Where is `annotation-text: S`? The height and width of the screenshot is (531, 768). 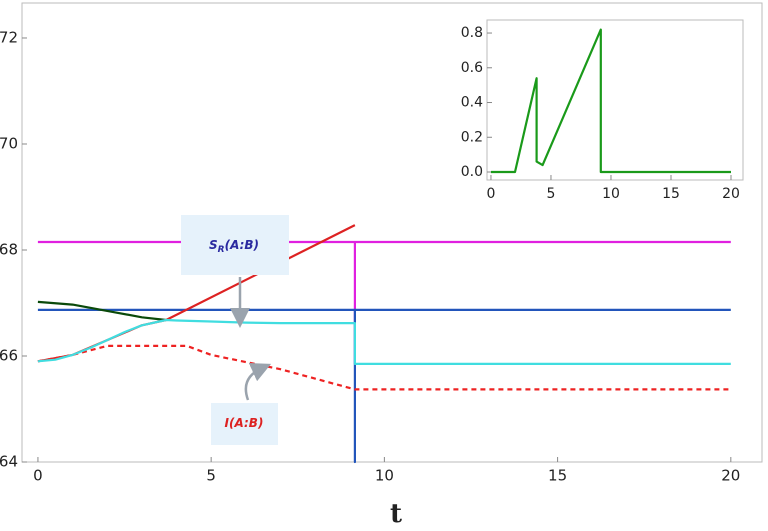
annotation-text: S is located at coordinates (213, 245).